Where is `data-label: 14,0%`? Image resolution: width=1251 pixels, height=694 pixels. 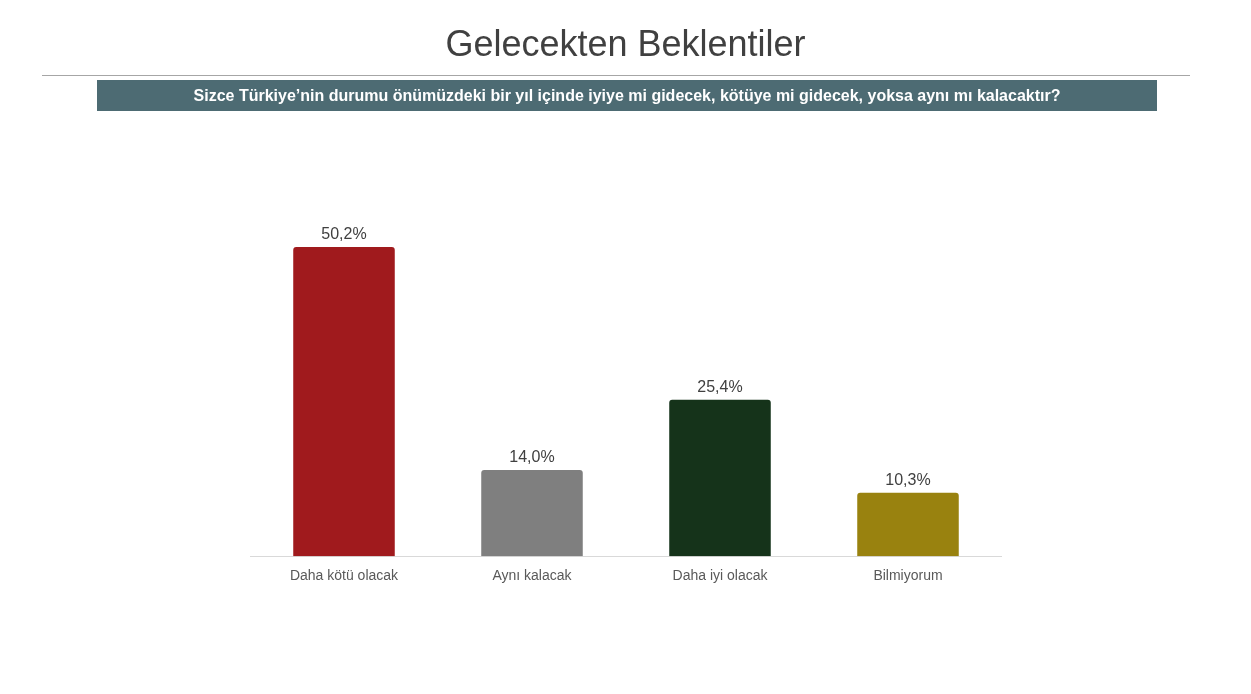 data-label: 14,0% is located at coordinates (532, 457).